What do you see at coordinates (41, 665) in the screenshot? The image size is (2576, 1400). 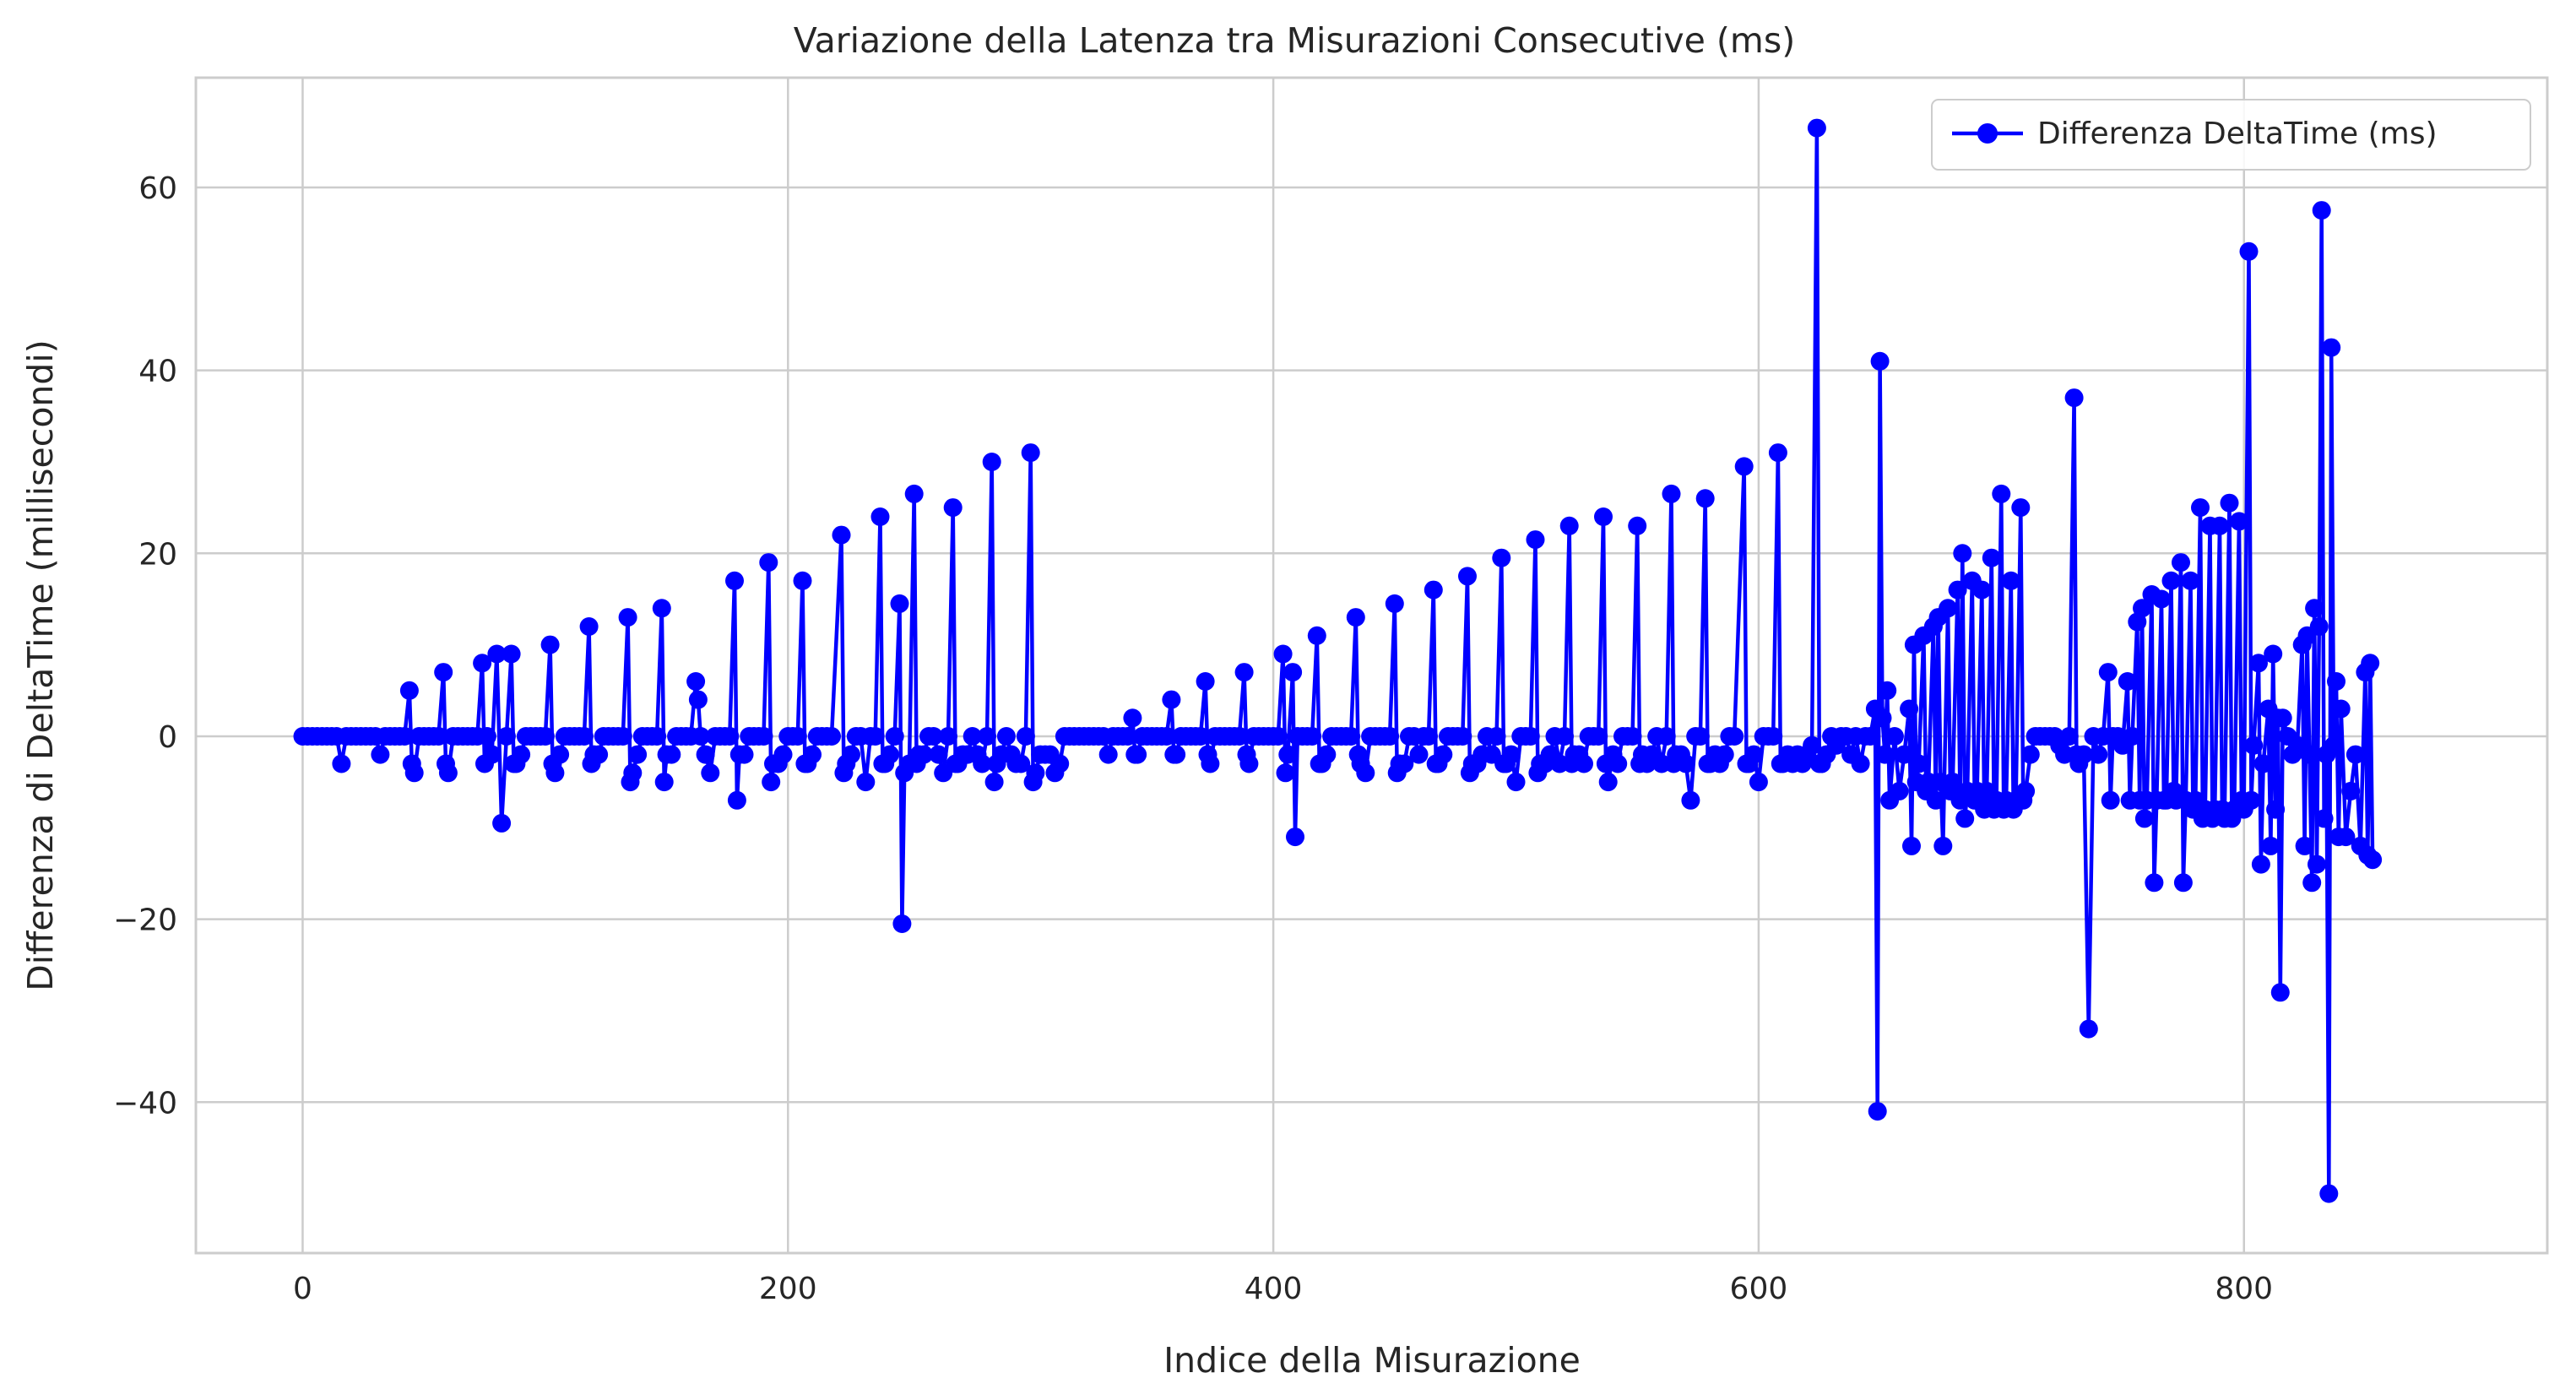 I see `y-axis-label: Differenza di DeltaTime (millisecondi)` at bounding box center [41, 665].